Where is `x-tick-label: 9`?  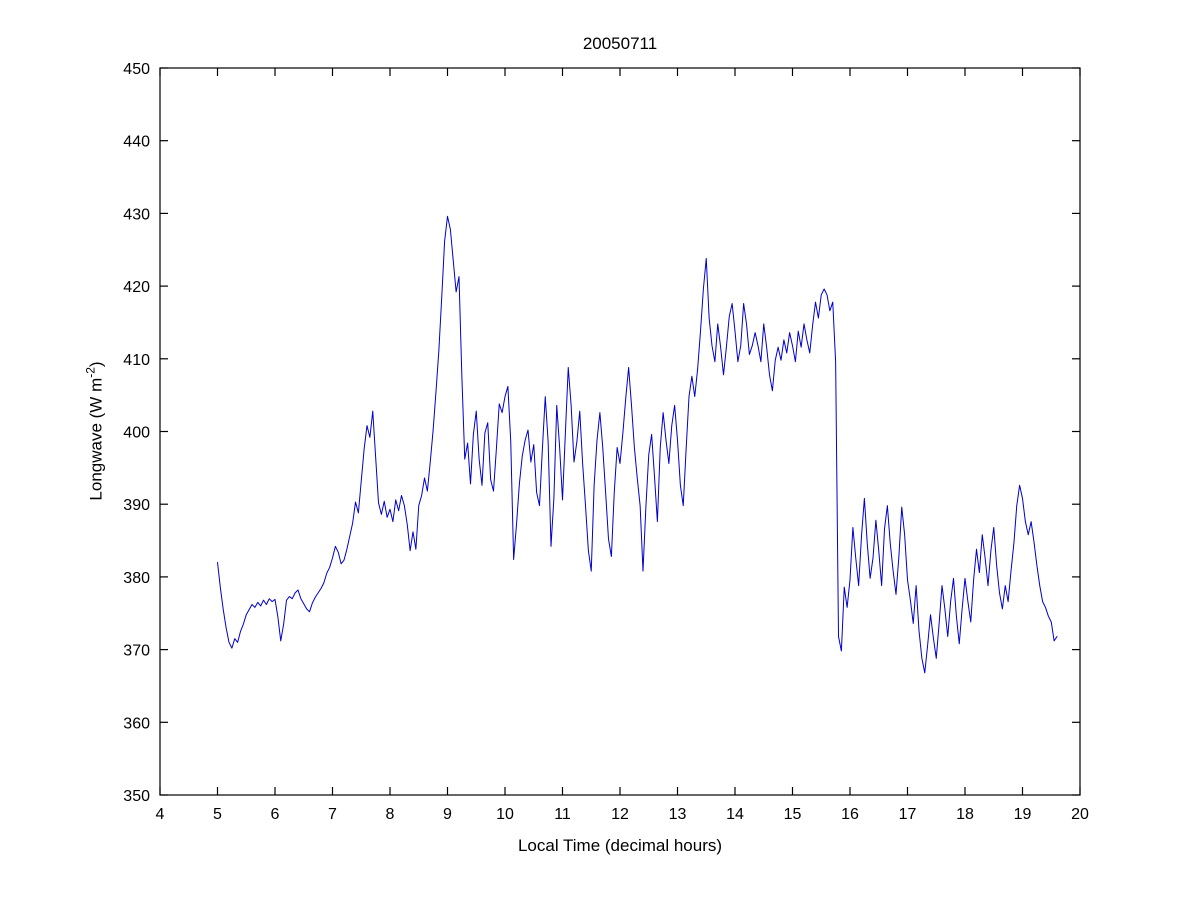
x-tick-label: 9 is located at coordinates (447, 814).